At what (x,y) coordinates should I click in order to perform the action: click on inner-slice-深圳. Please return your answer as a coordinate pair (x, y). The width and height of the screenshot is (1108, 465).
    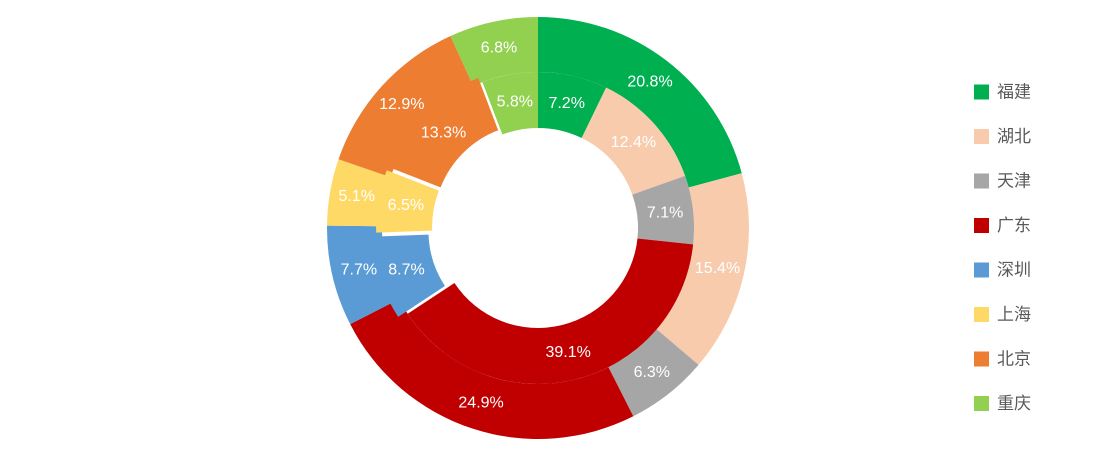
    Looking at the image, I should click on (408, 275).